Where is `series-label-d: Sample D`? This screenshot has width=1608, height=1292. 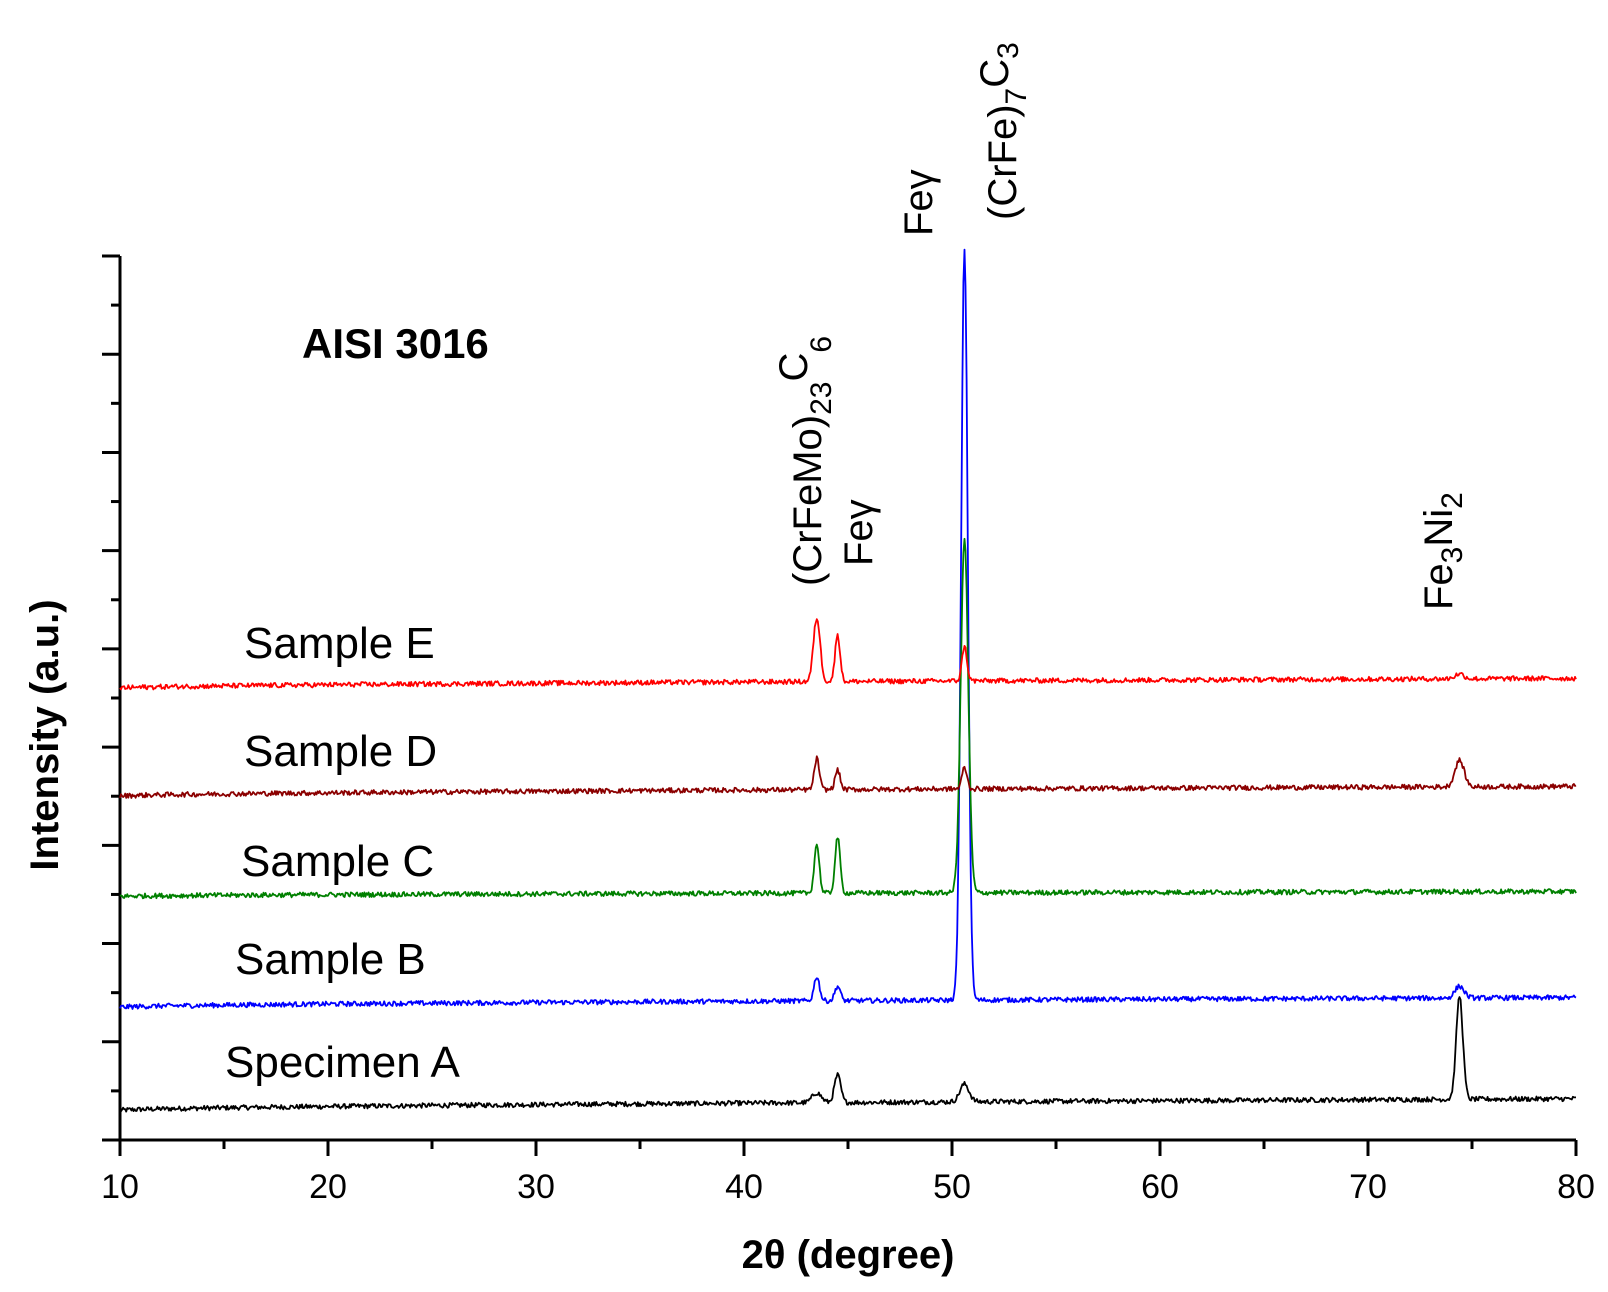 series-label-d: Sample D is located at coordinates (340, 751).